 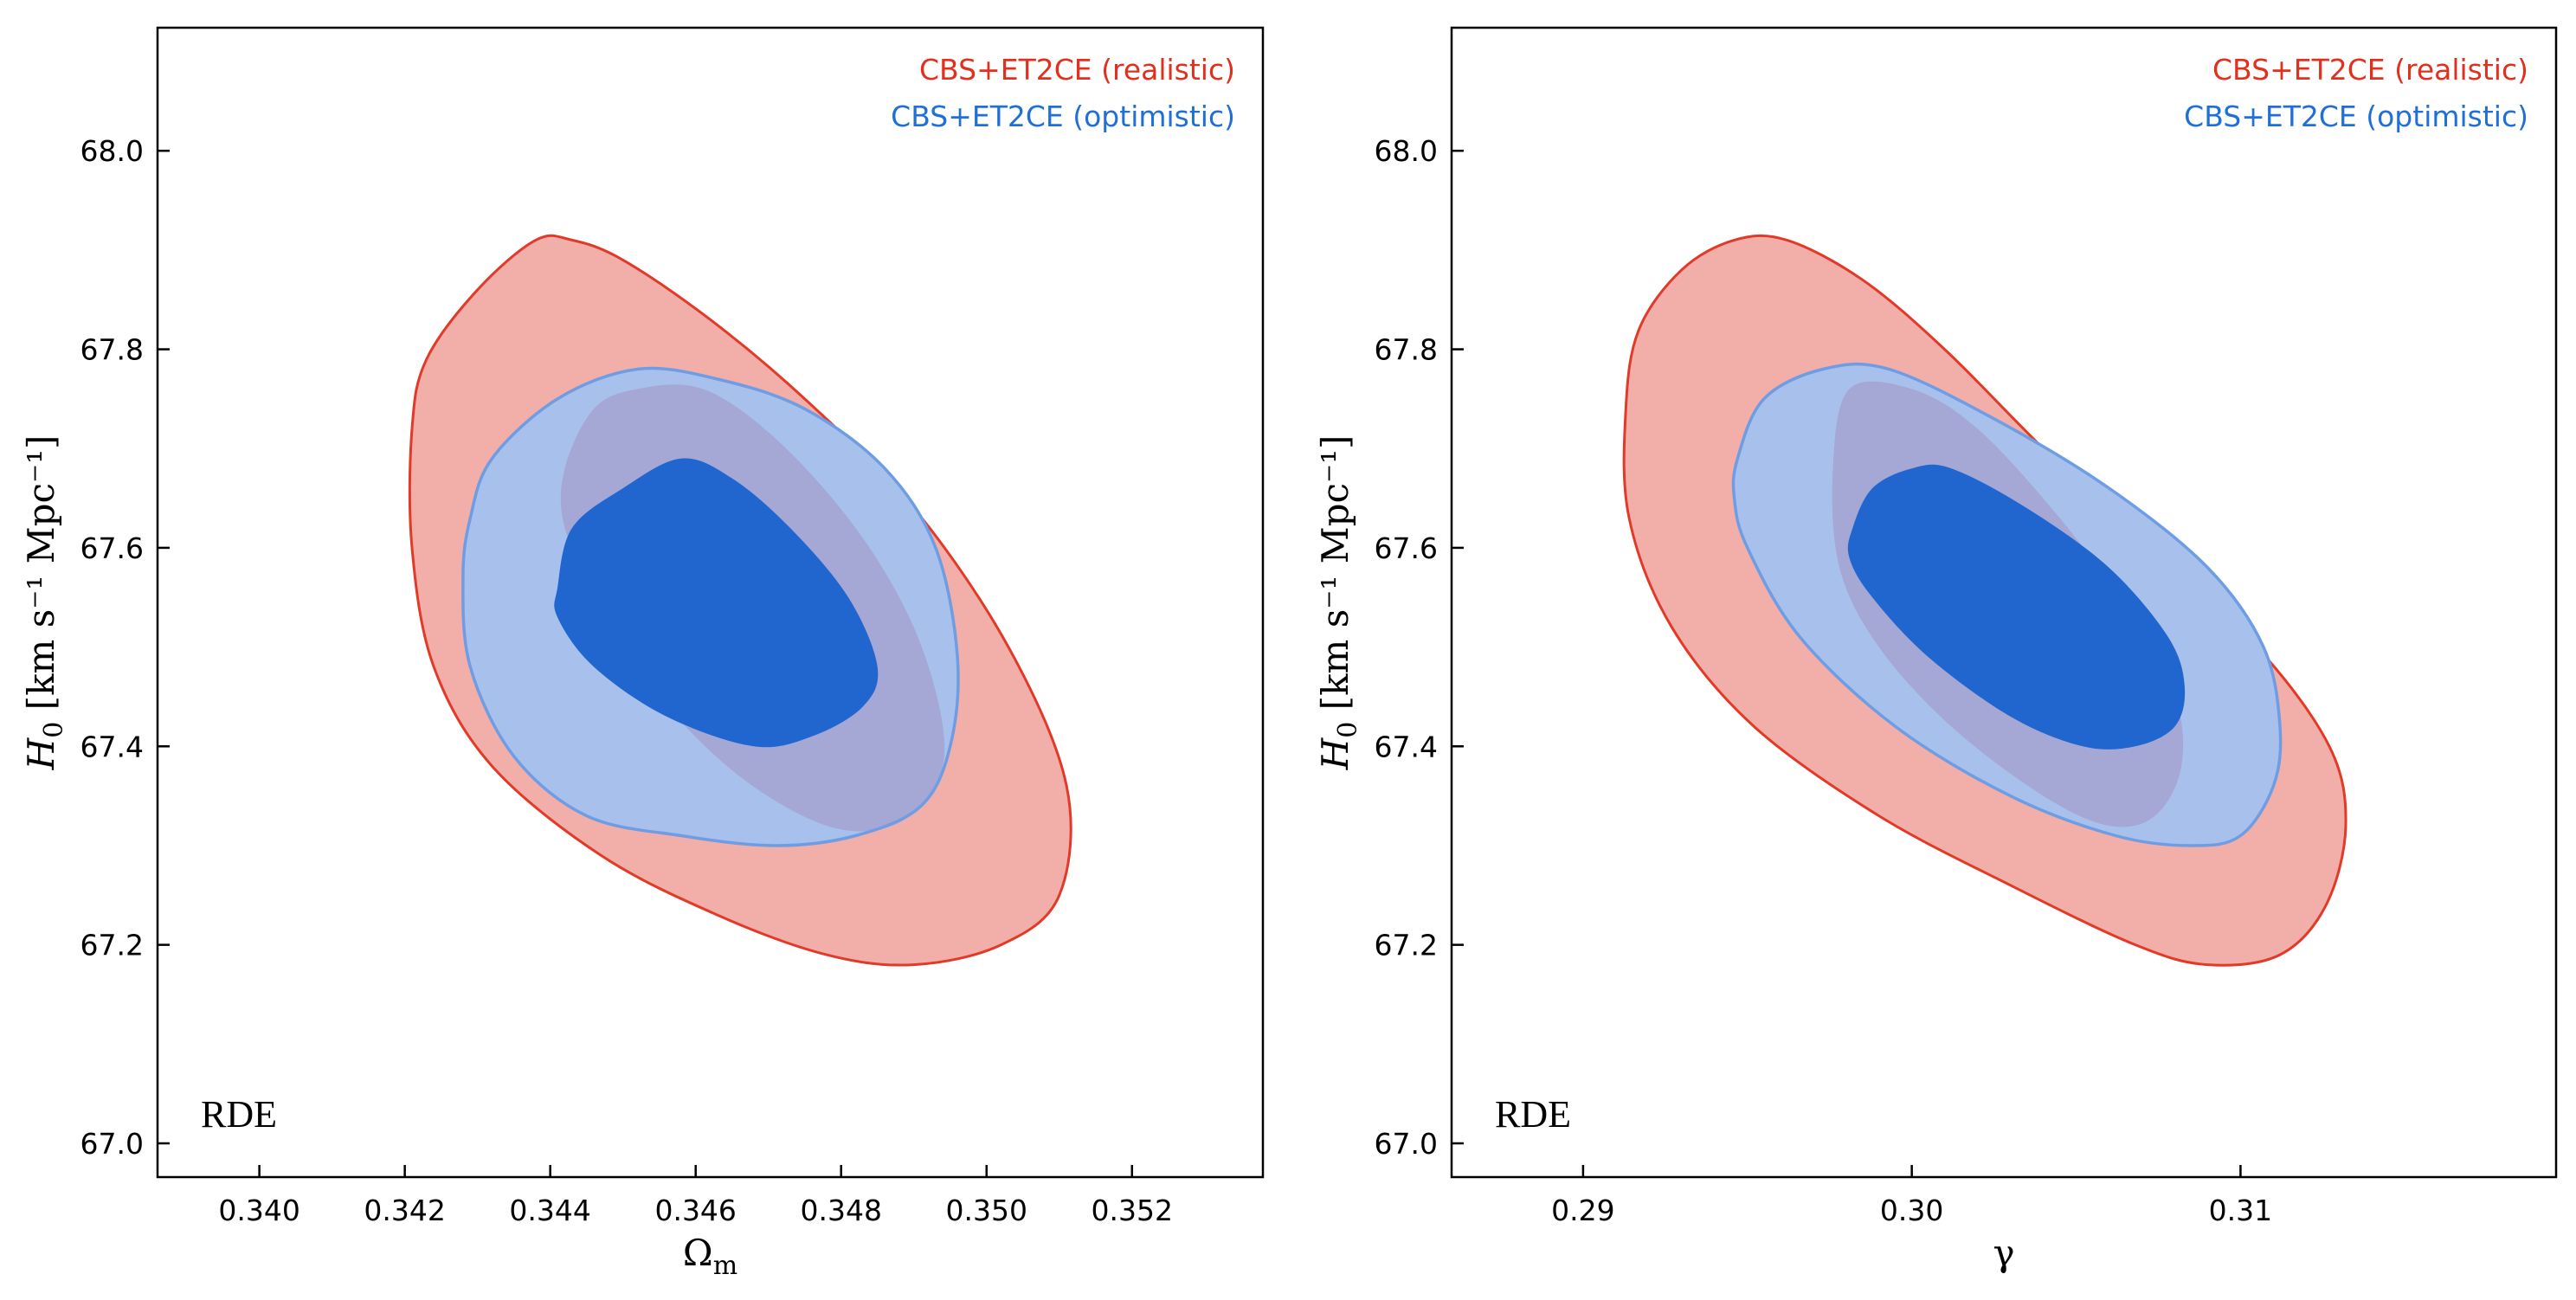 I want to click on x-tick-label: 0.30, so click(x=1911, y=1210).